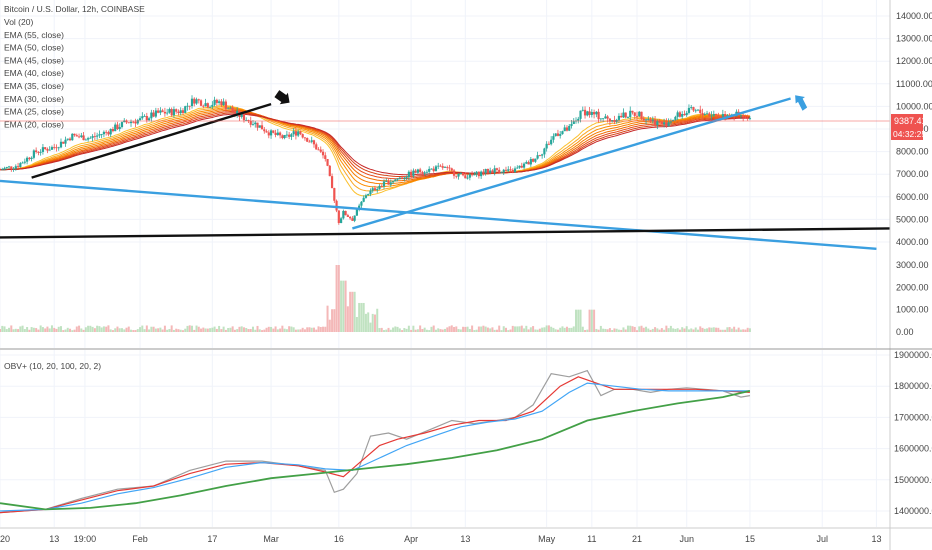 The height and width of the screenshot is (550, 932). I want to click on indicator-legend-item: EMA (55, close), so click(34, 35).